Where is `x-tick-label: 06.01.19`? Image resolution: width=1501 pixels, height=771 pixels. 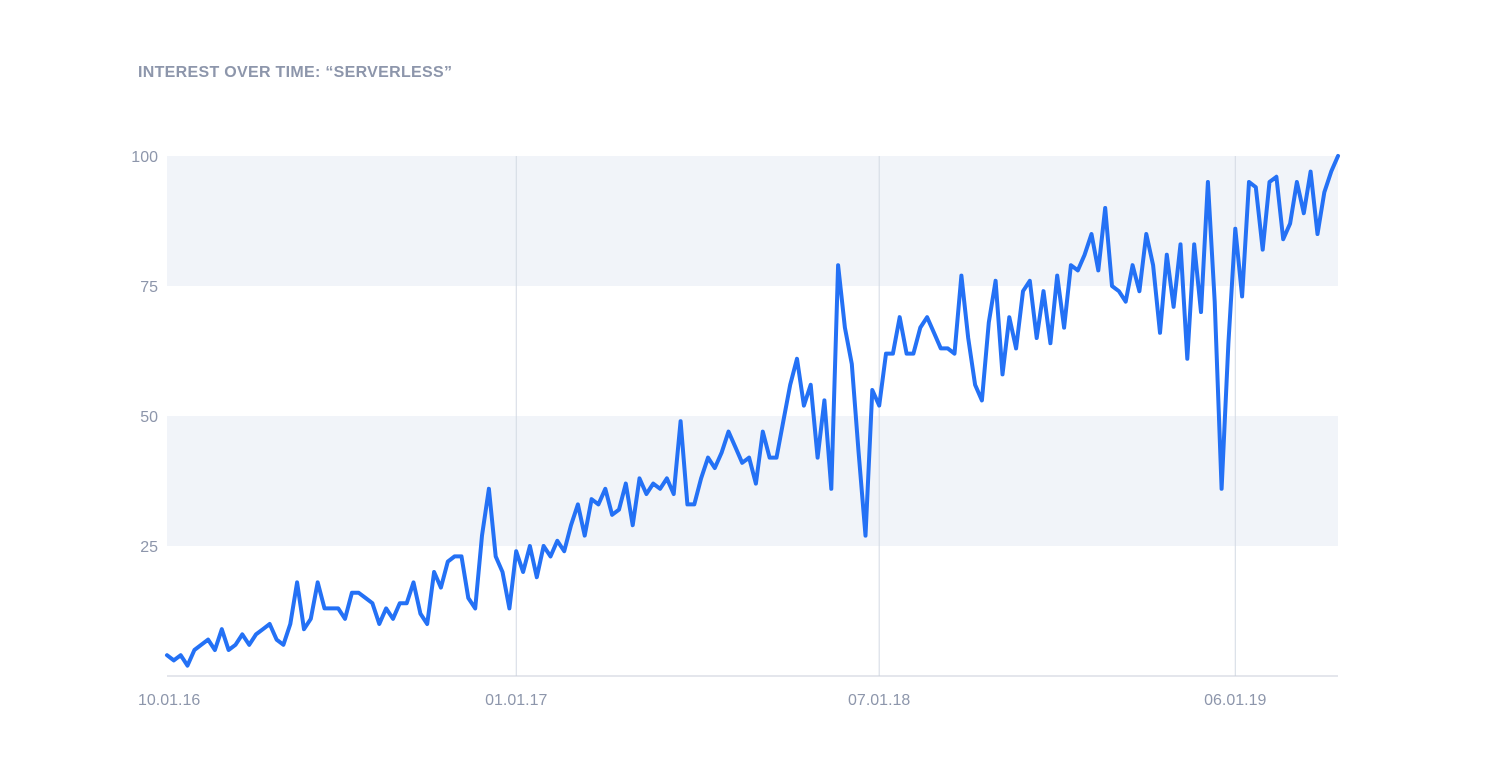
x-tick-label: 06.01.19 is located at coordinates (1235, 700).